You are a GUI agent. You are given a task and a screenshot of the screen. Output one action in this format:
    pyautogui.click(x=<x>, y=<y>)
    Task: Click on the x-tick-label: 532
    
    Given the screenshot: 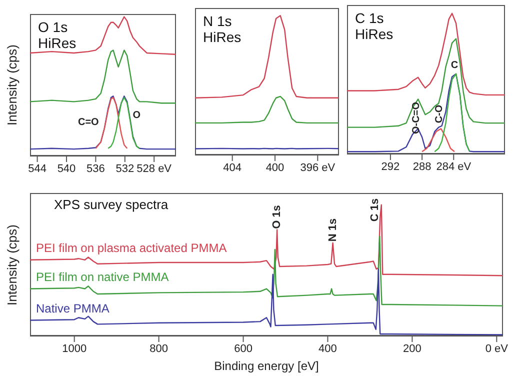 What is the action you would take?
    pyautogui.click(x=125, y=168)
    